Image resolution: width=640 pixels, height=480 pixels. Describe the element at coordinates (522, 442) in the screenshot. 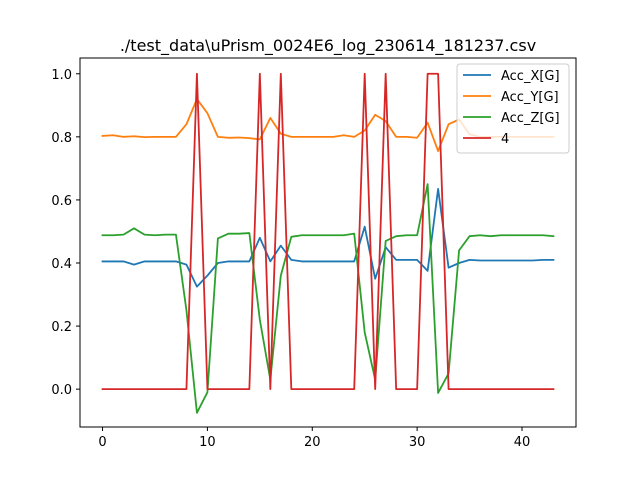

I see `x-tick-label: 40` at that location.